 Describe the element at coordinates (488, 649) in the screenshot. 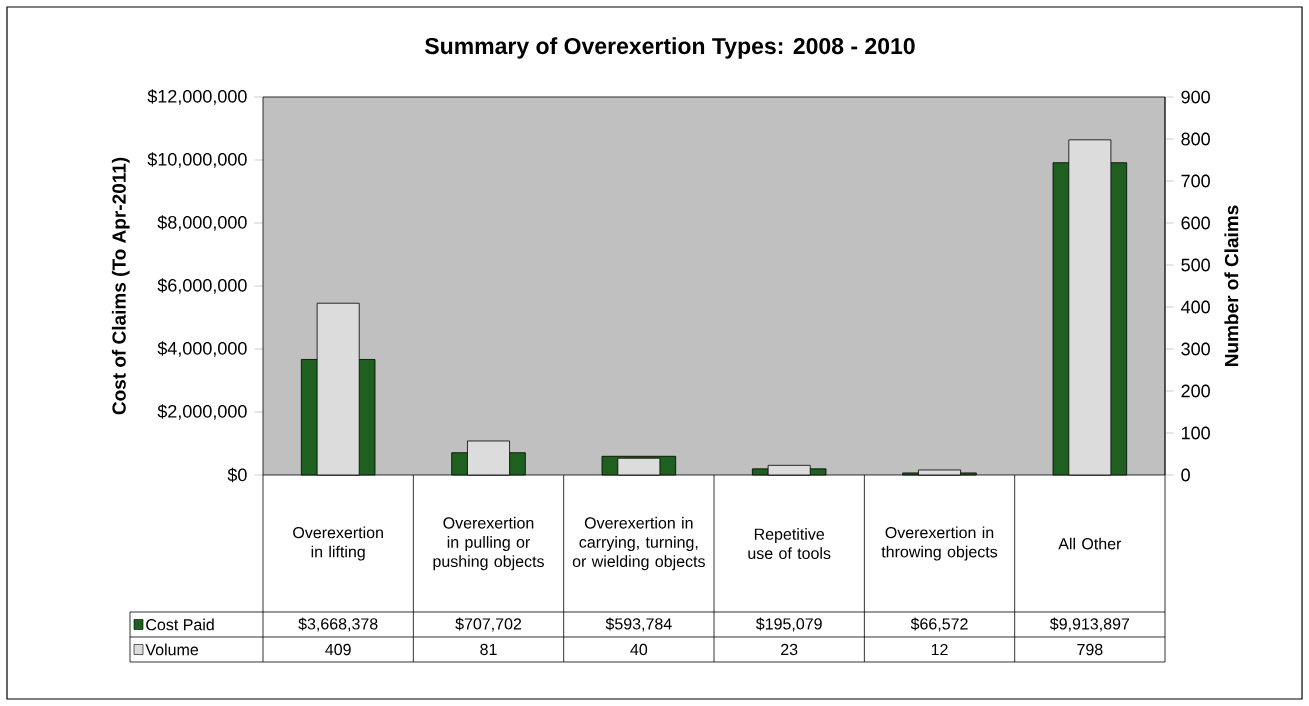

I see `data-label: 81` at that location.